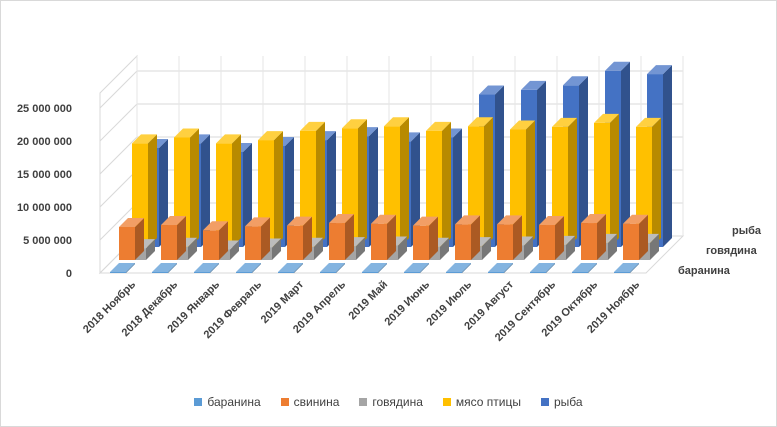 This screenshot has width=777, height=427. What do you see at coordinates (44, 109) in the screenshot?
I see `y-tick-label: 25 000 000` at bounding box center [44, 109].